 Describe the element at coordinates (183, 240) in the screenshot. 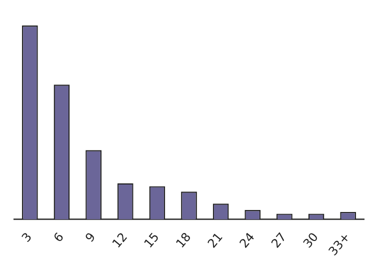

I see `x-tick-label: 18` at that location.